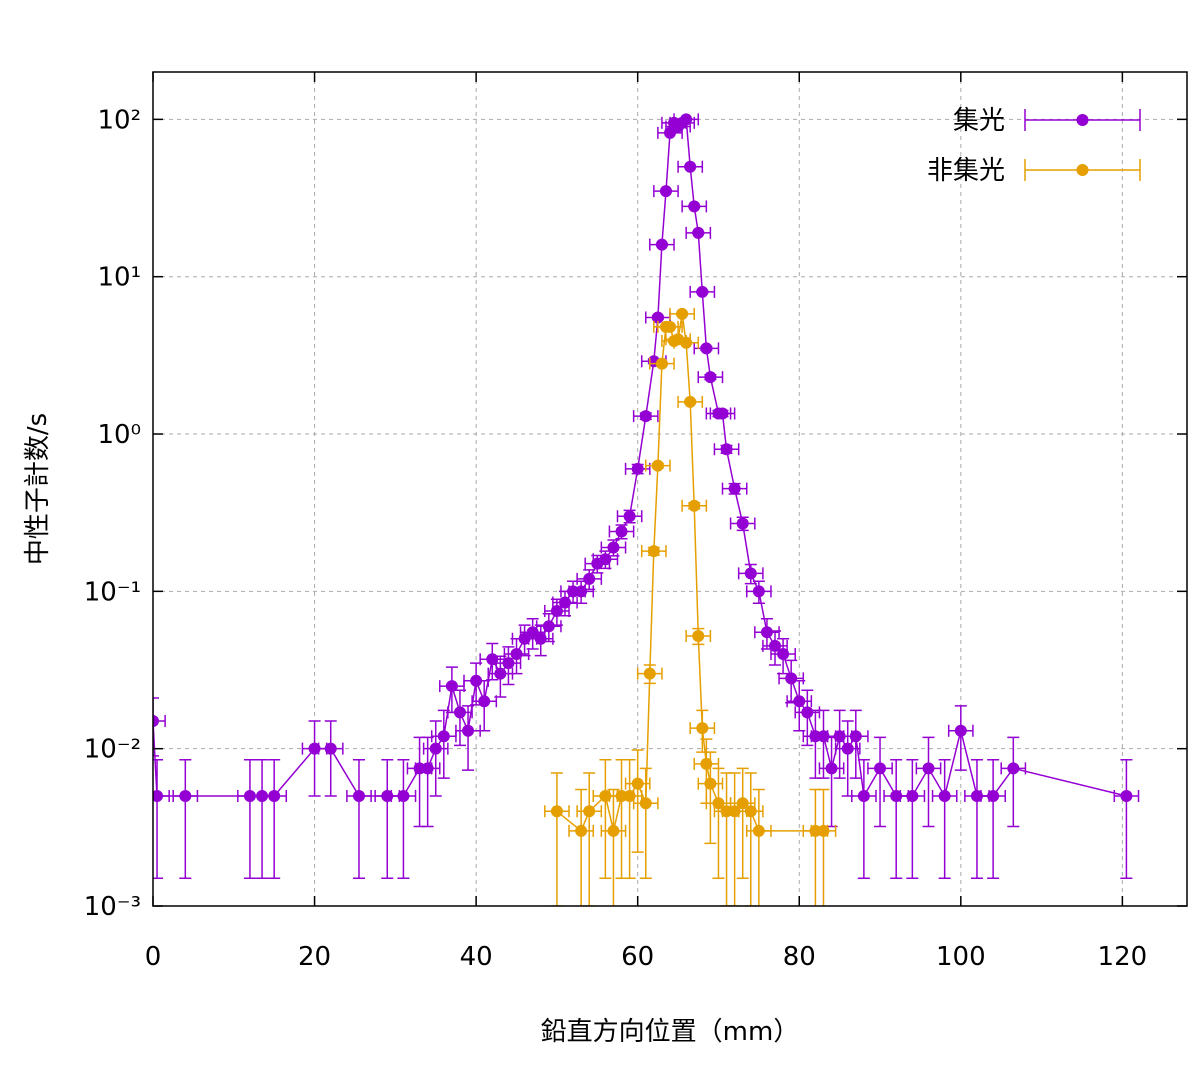 The image size is (1200, 1087). I want to click on x-error-bar, so click(159, 720).